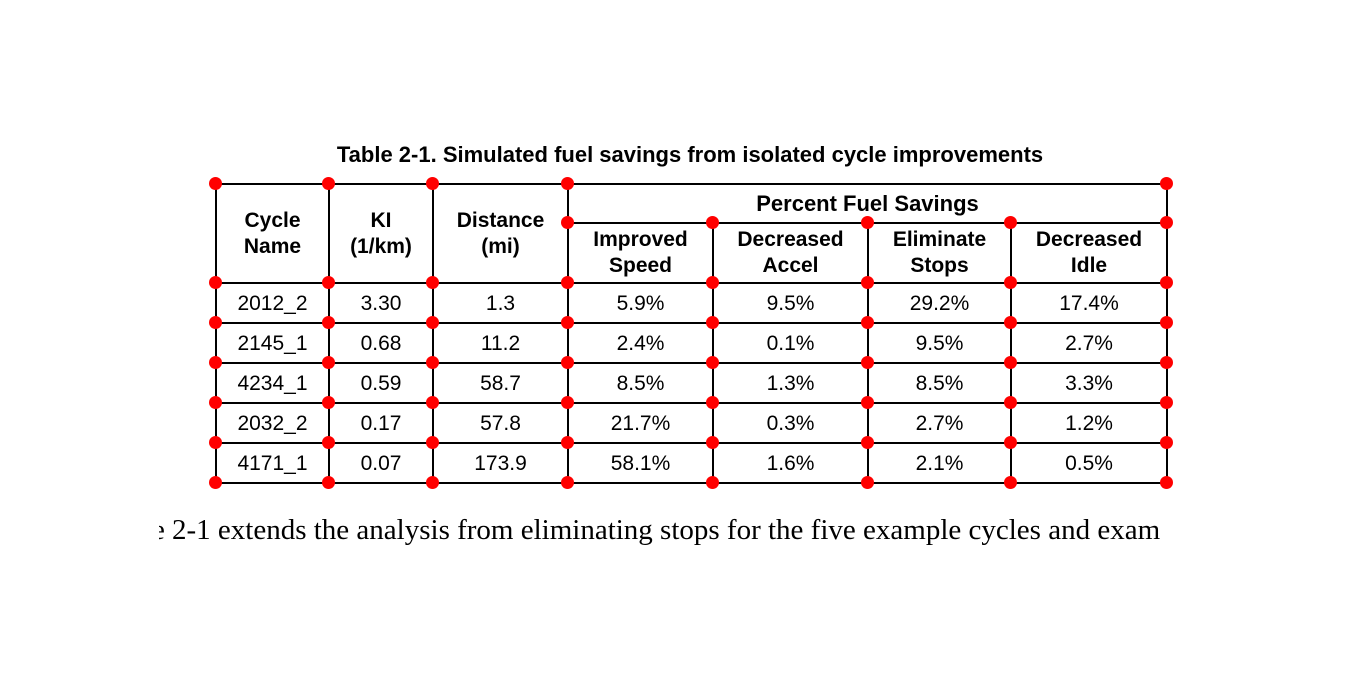  I want to click on table-cell: 11.2, so click(500, 343).